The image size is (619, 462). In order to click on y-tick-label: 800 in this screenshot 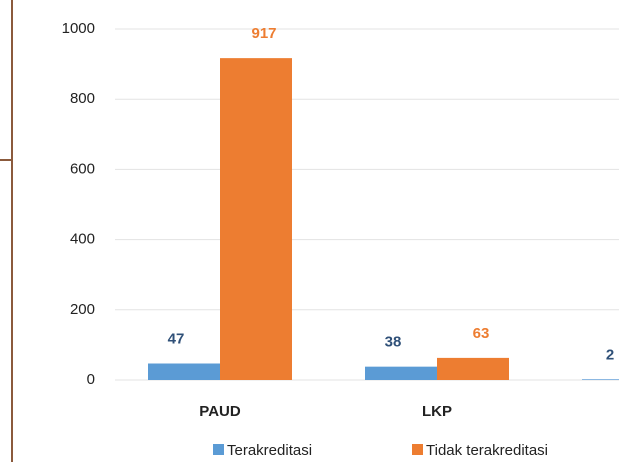, I will do `click(82, 98)`.